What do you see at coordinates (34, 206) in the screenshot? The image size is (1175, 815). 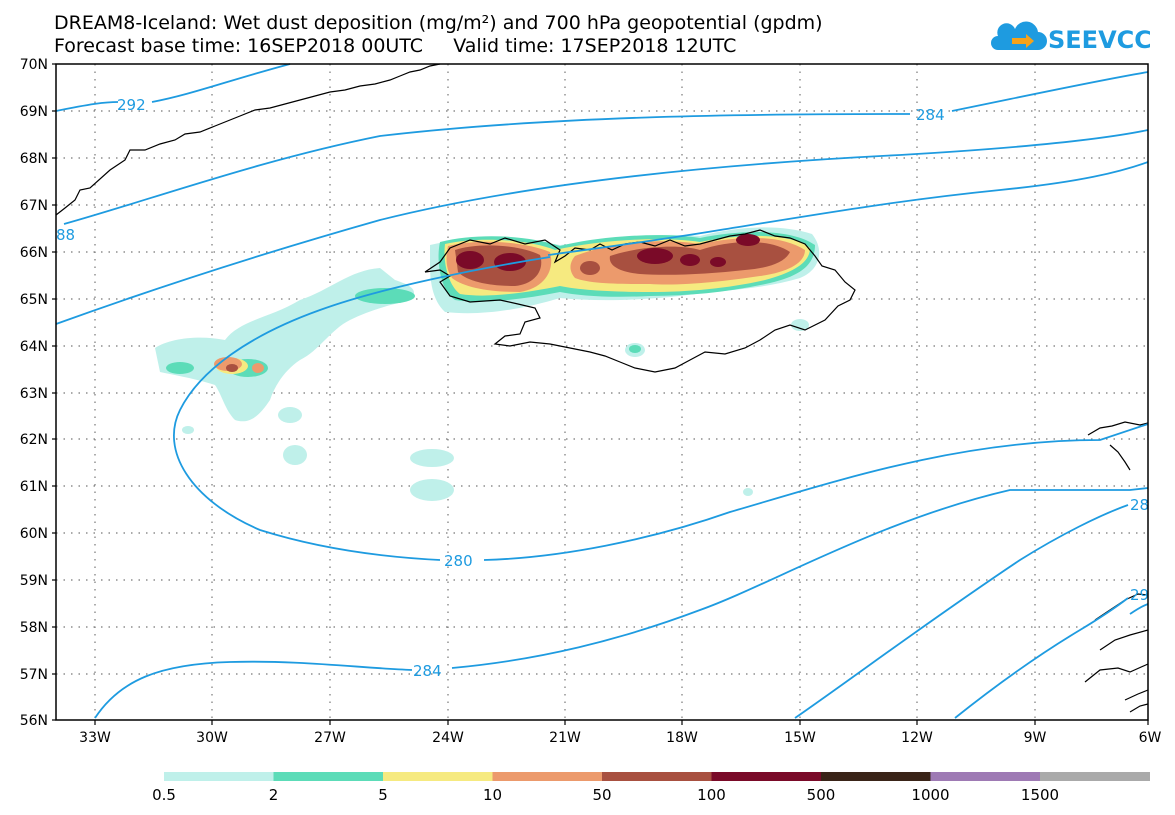 I see `lat-label: 67N` at bounding box center [34, 206].